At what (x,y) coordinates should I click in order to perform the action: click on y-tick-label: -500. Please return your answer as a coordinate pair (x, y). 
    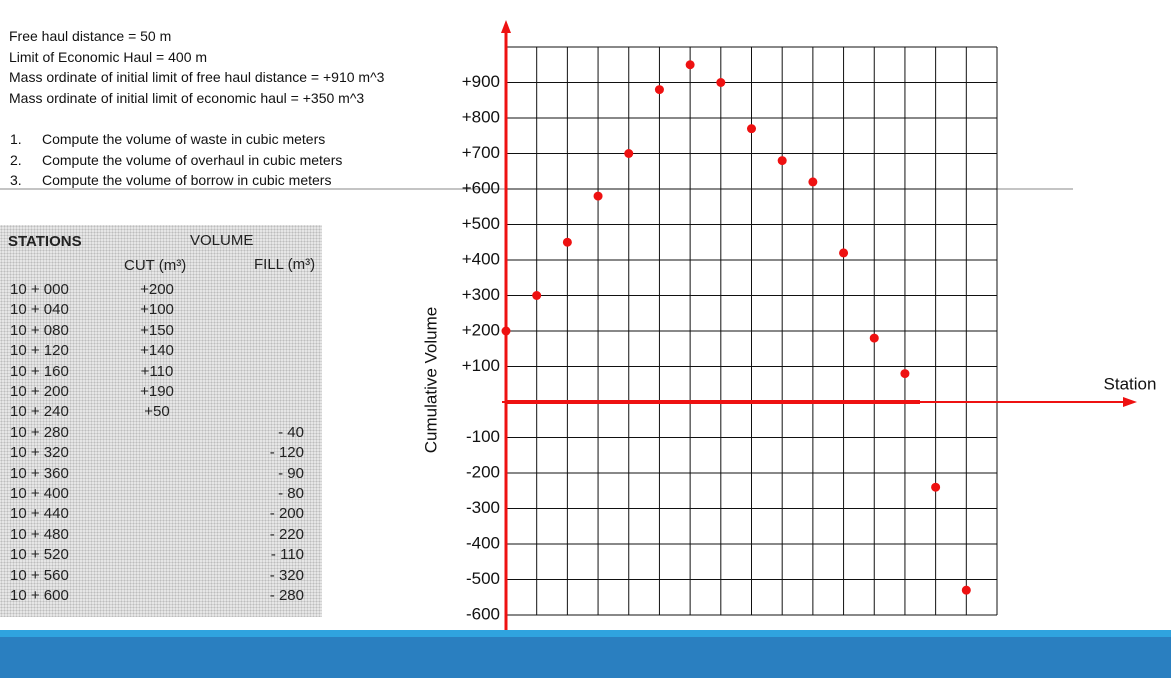
    Looking at the image, I should click on (483, 578).